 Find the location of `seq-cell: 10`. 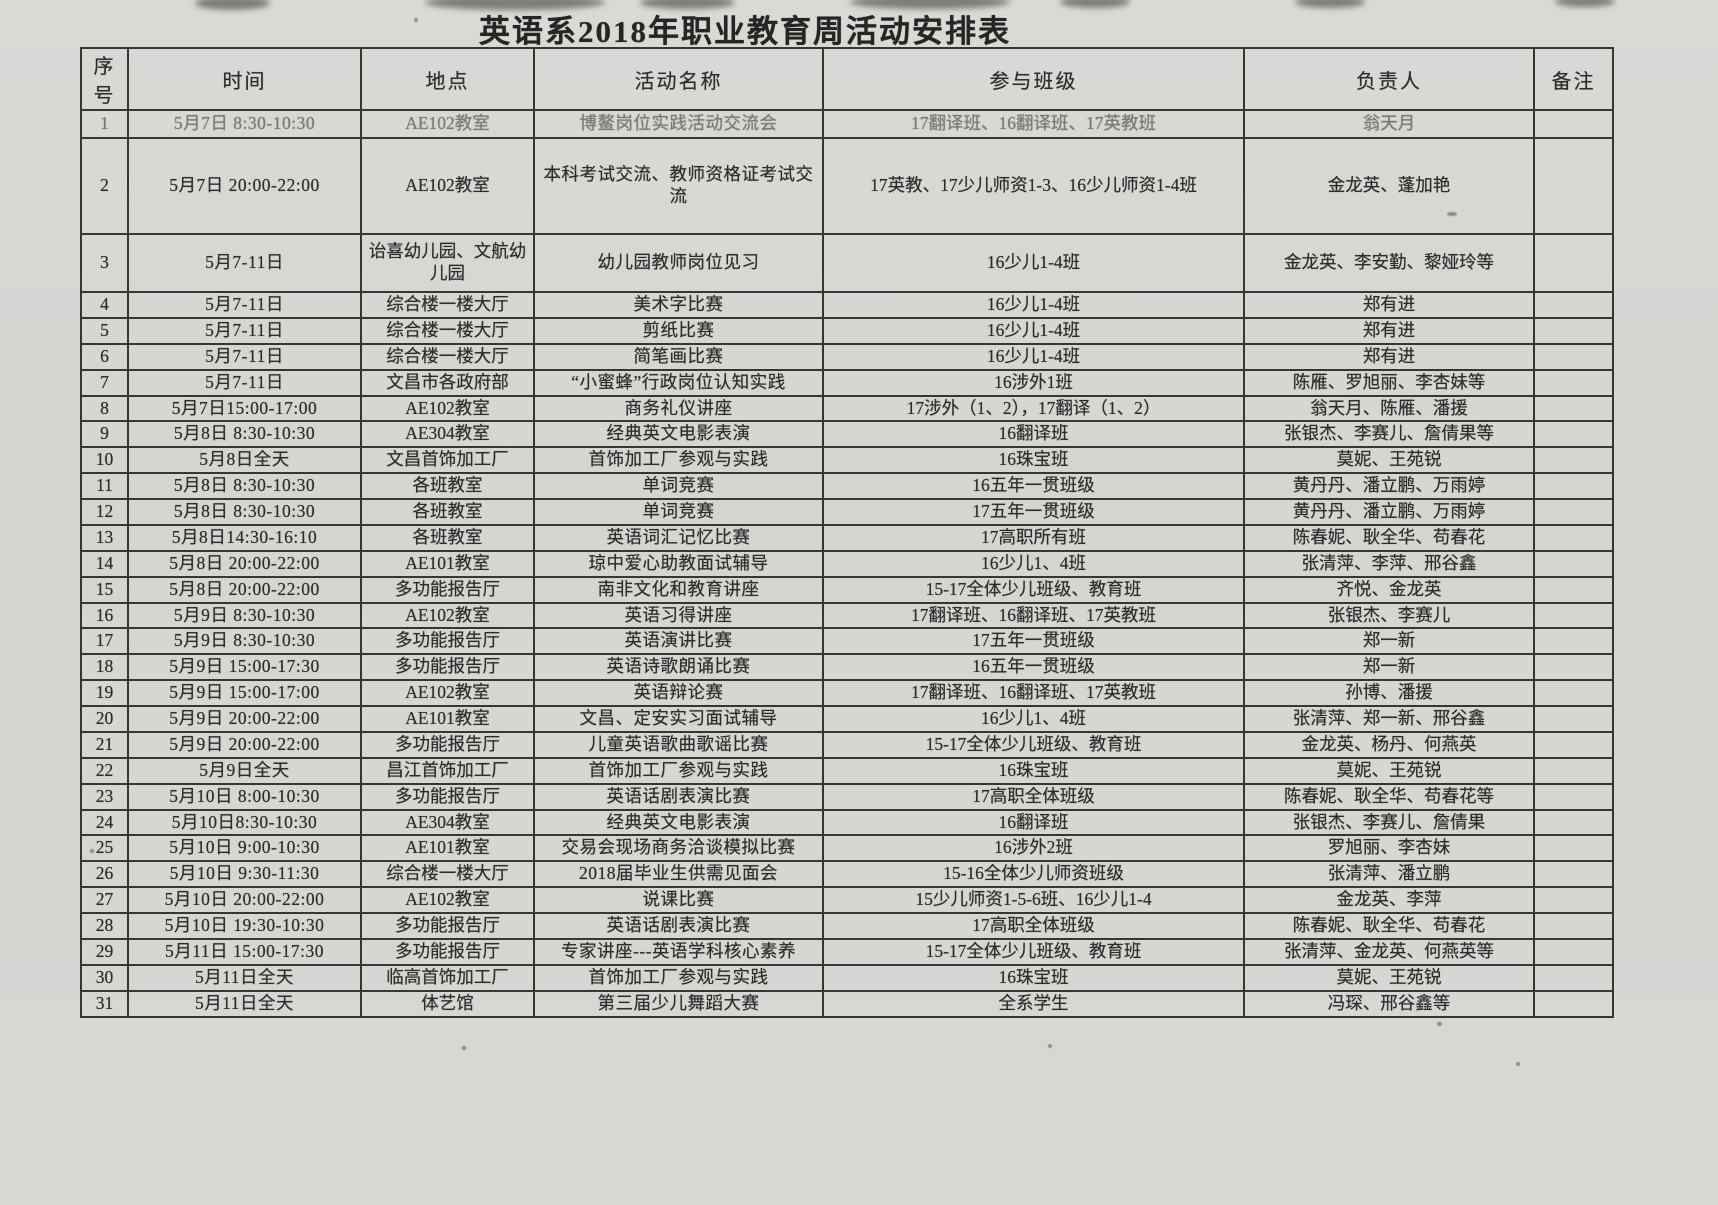

seq-cell: 10 is located at coordinates (104, 460).